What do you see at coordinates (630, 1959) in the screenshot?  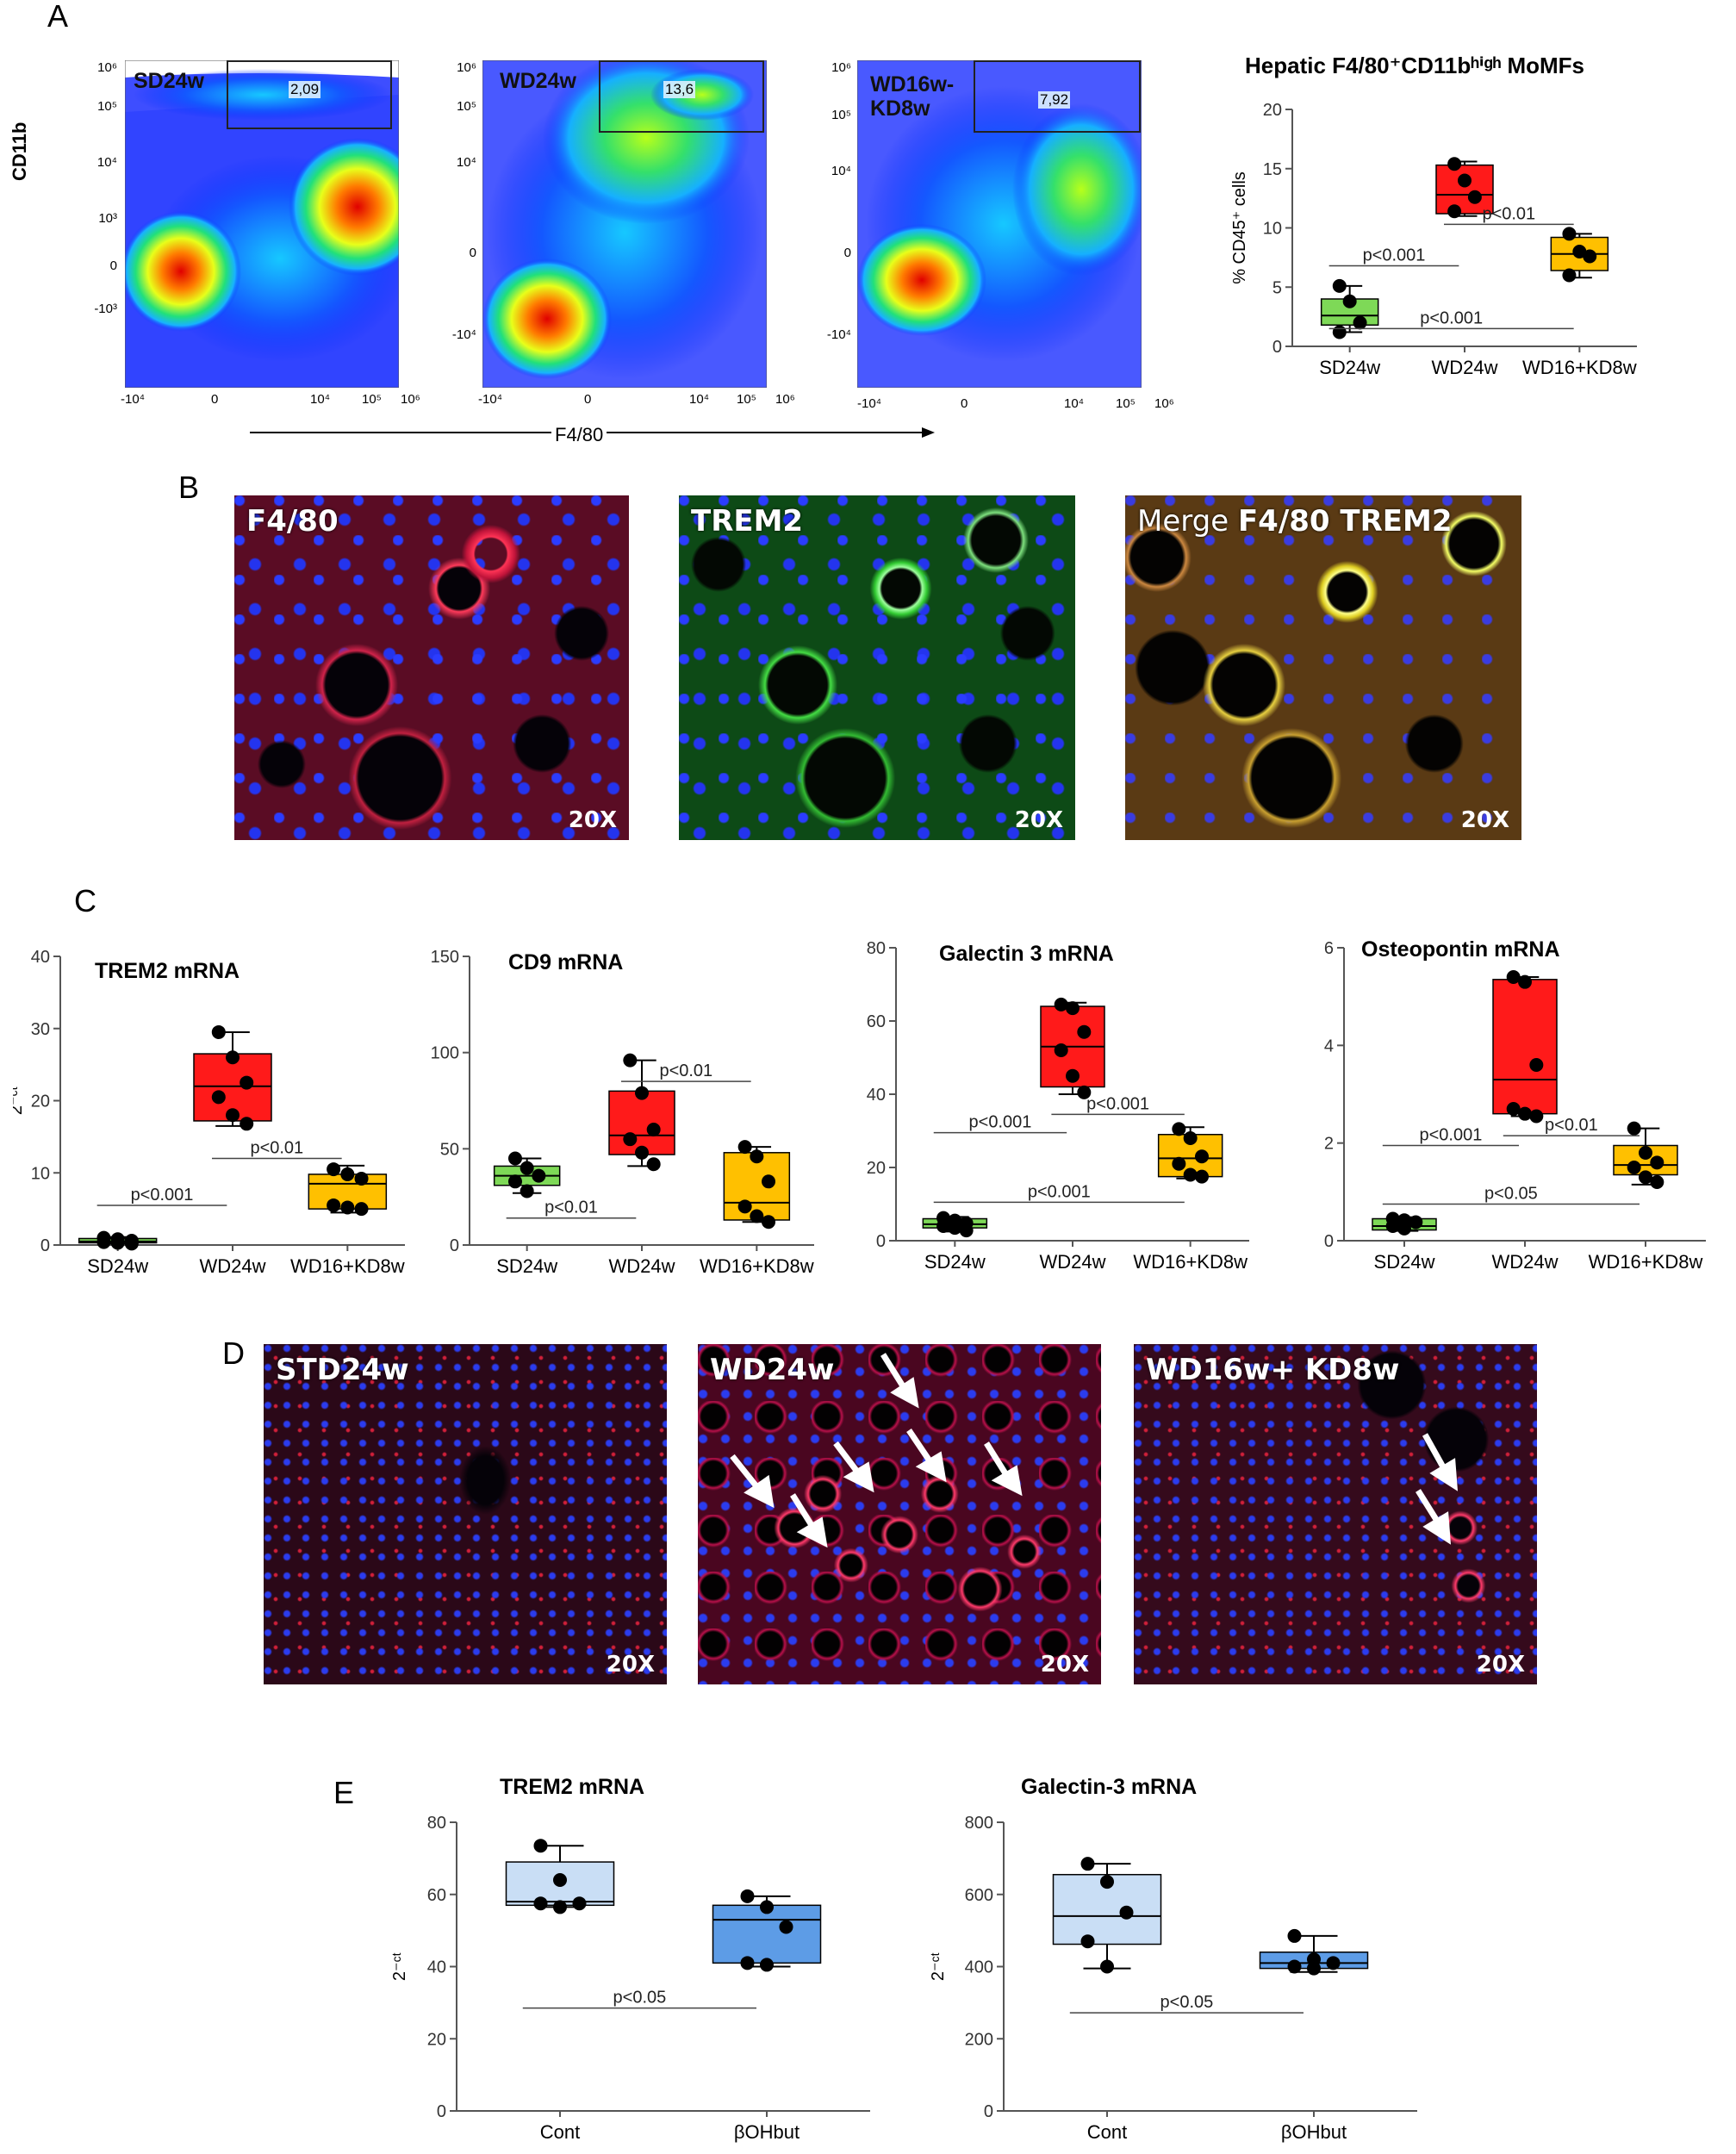 I see `chart-e-trem2: TREM2 mRNA 2⁻ᶜᵗ 0 20 40 60 80 Cont βOHbut p<0.05` at bounding box center [630, 1959].